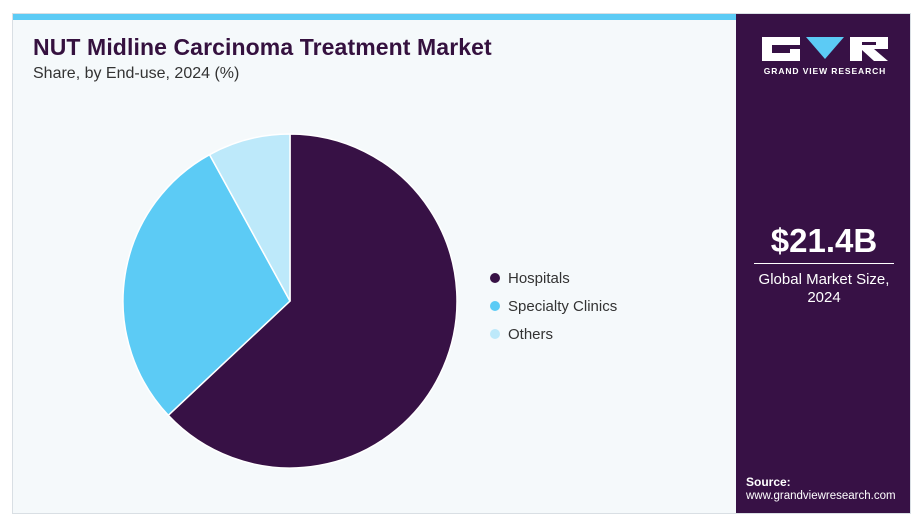 This screenshot has height=517, width=917. Describe the element at coordinates (825, 71) in the screenshot. I see `logo-text: GRAND VIEW RESEARCH` at that location.